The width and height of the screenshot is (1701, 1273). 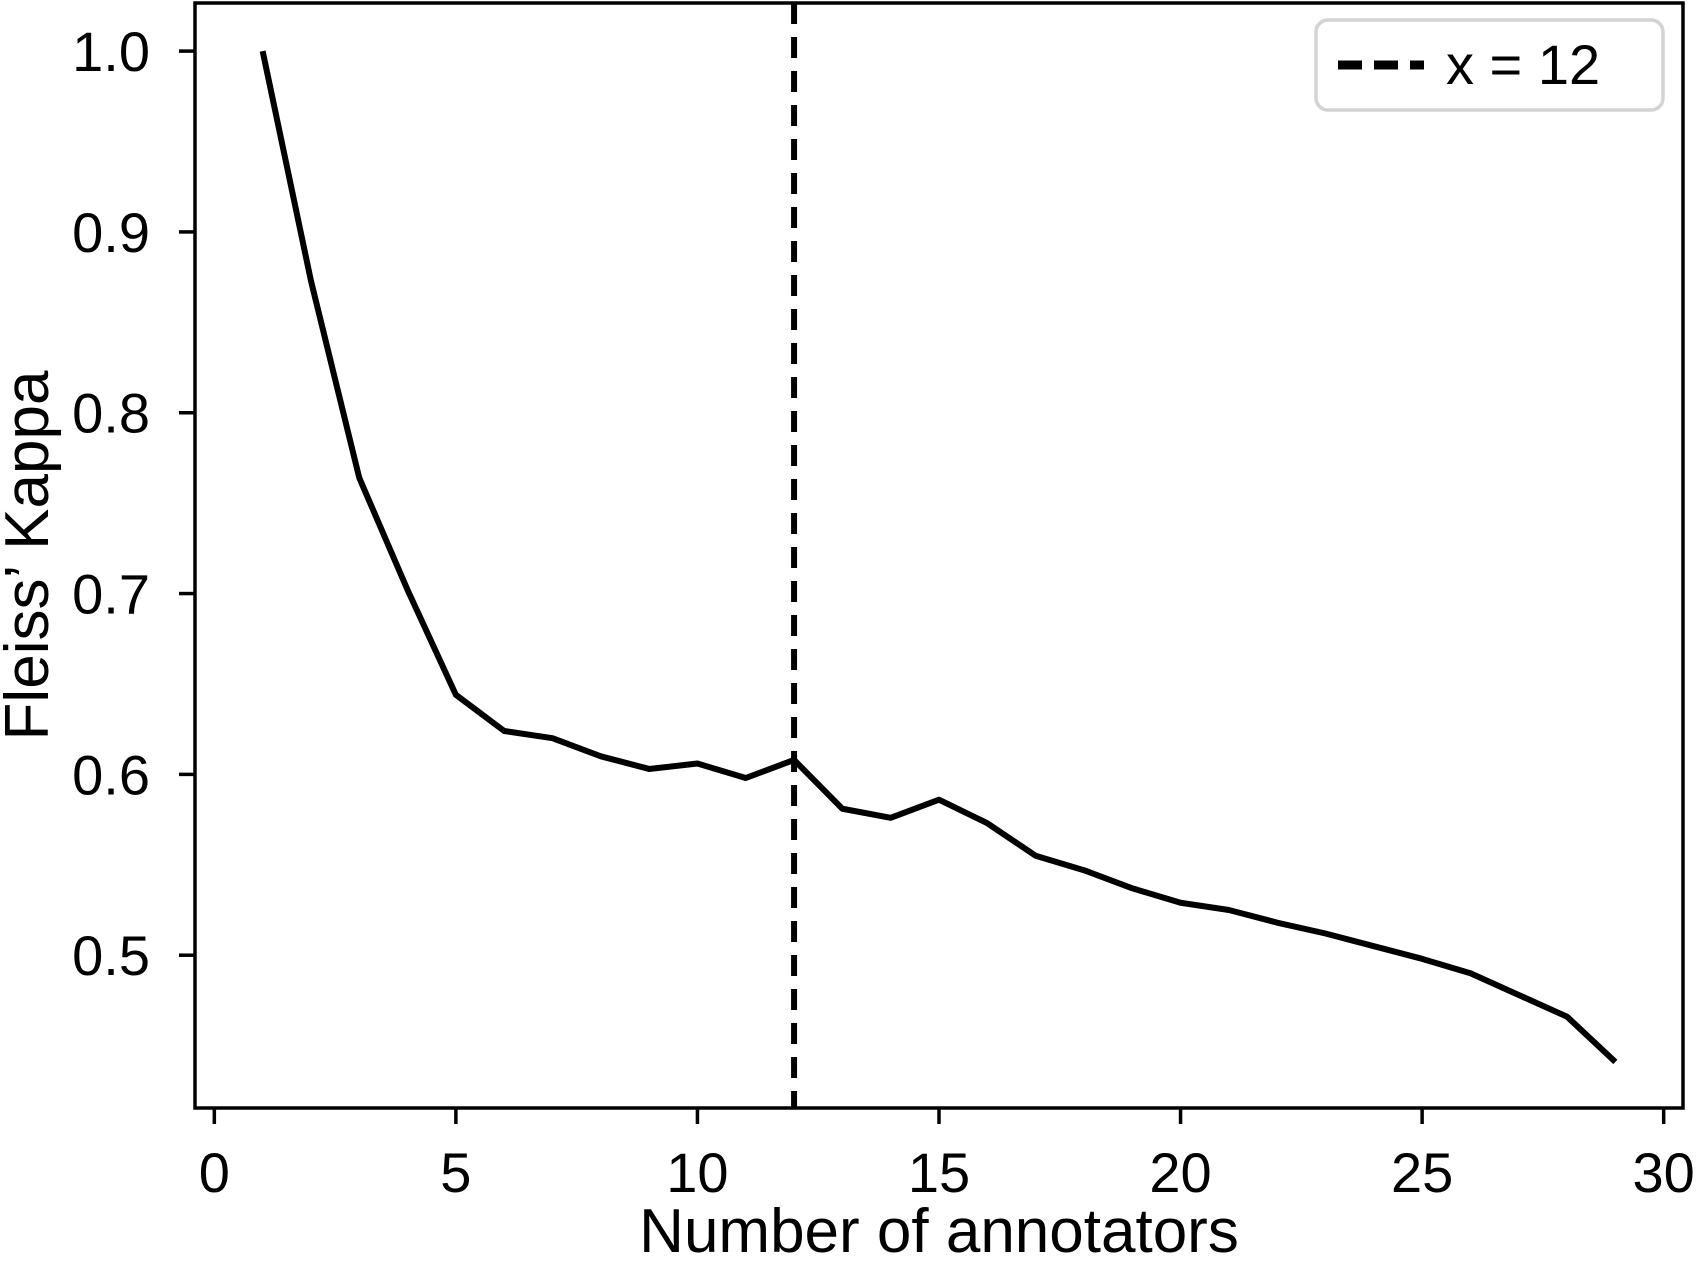 What do you see at coordinates (697, 1172) in the screenshot?
I see `x-axis-tick-label: 10` at bounding box center [697, 1172].